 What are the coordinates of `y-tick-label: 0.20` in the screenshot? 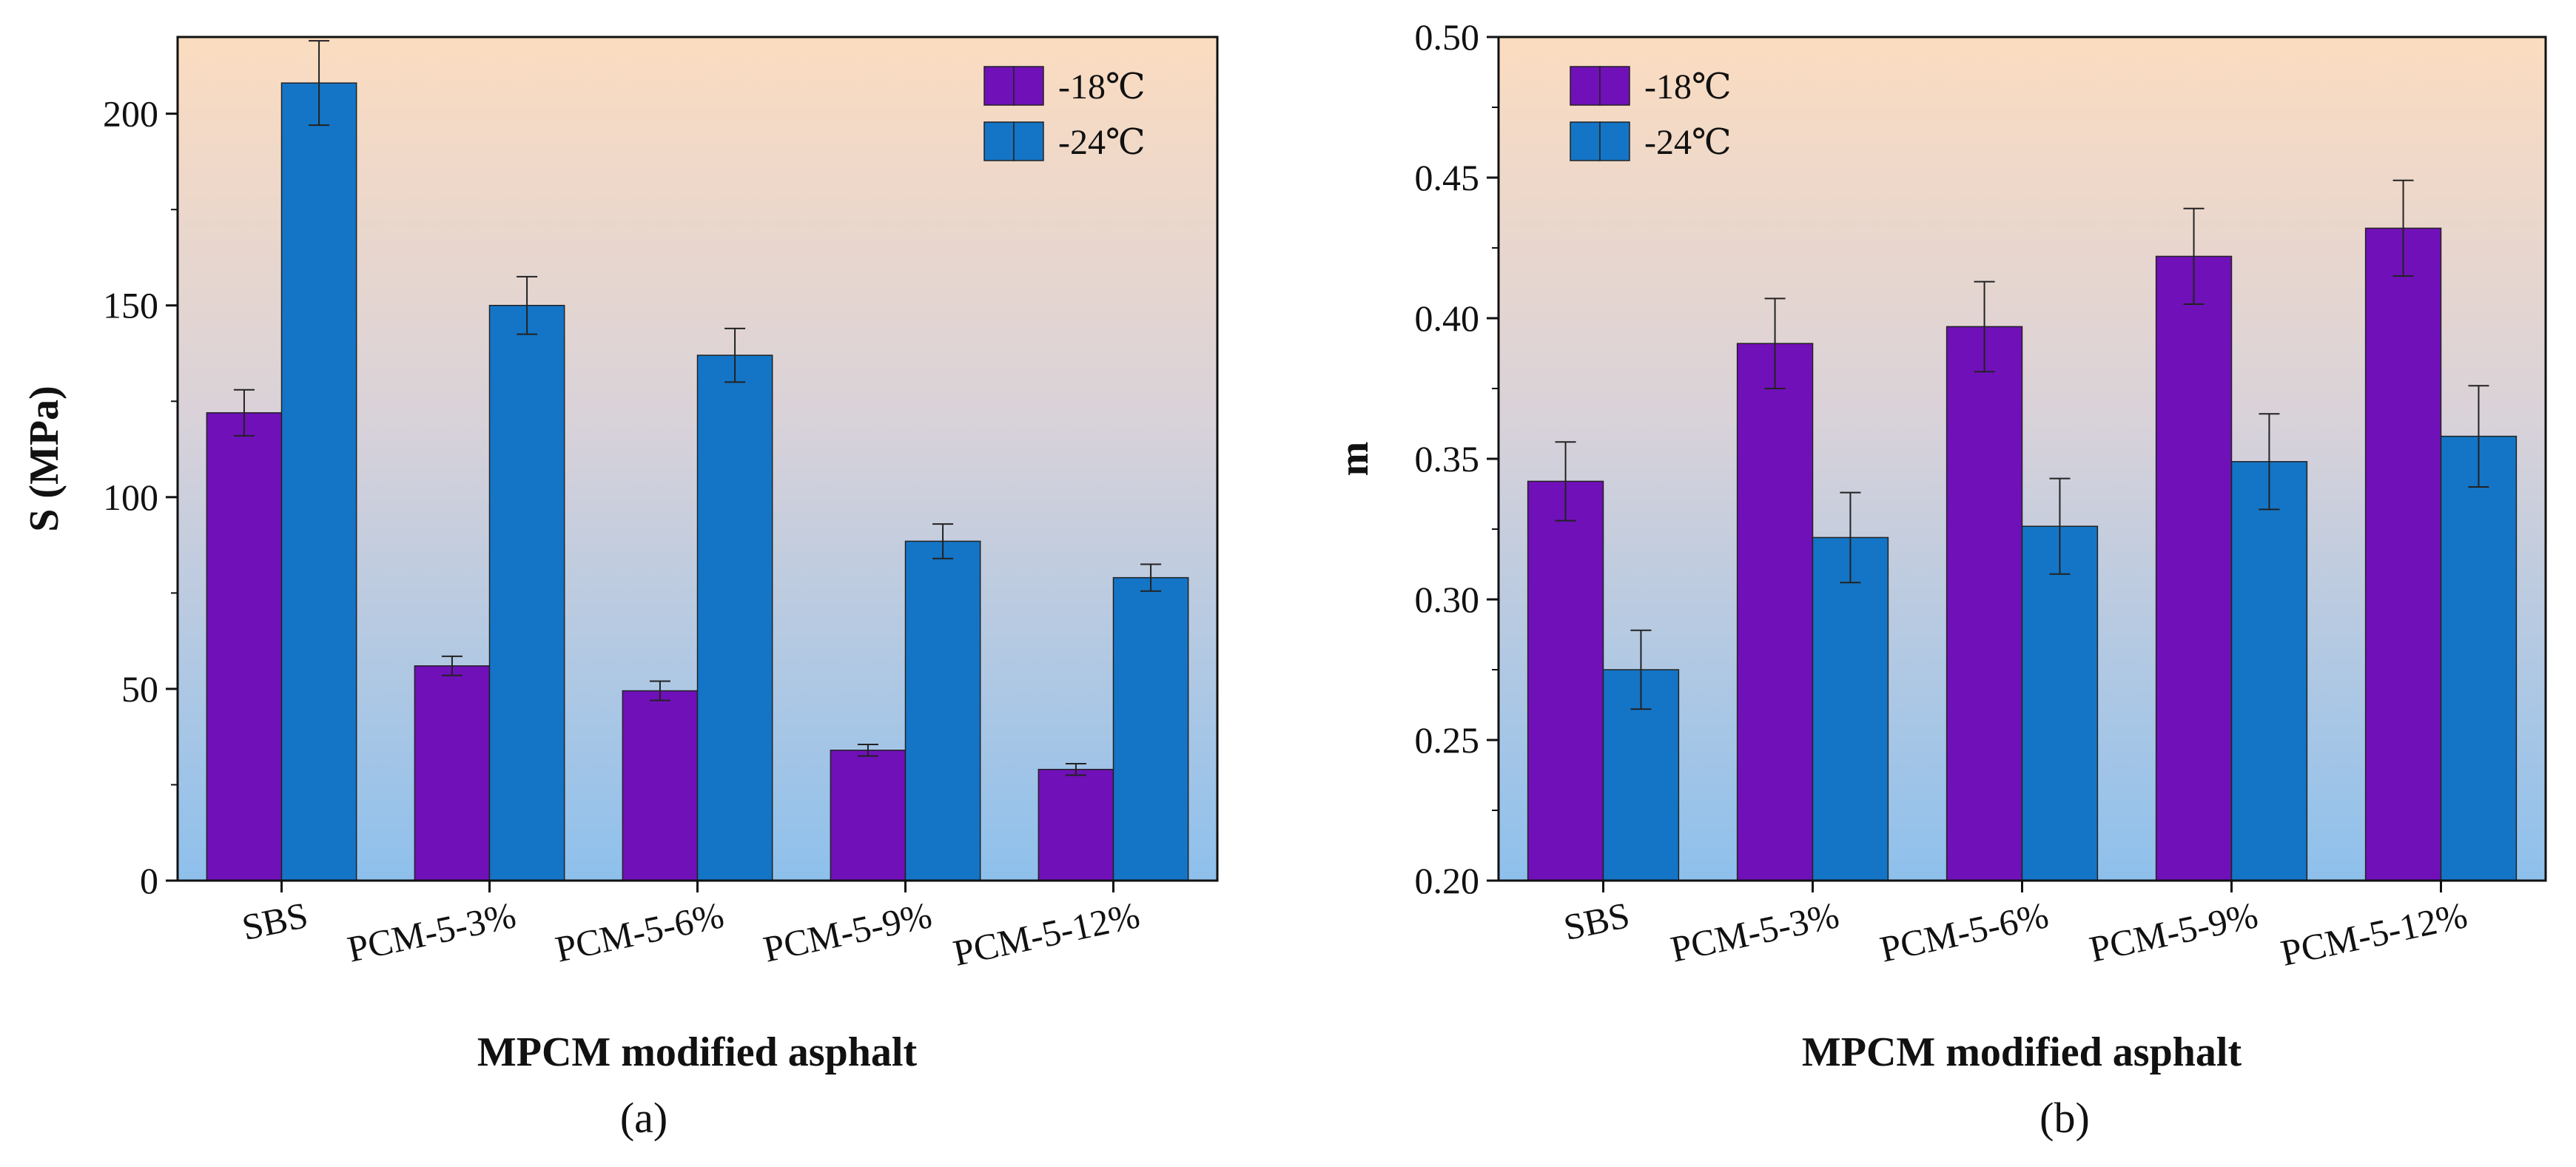 It's located at (1447, 880).